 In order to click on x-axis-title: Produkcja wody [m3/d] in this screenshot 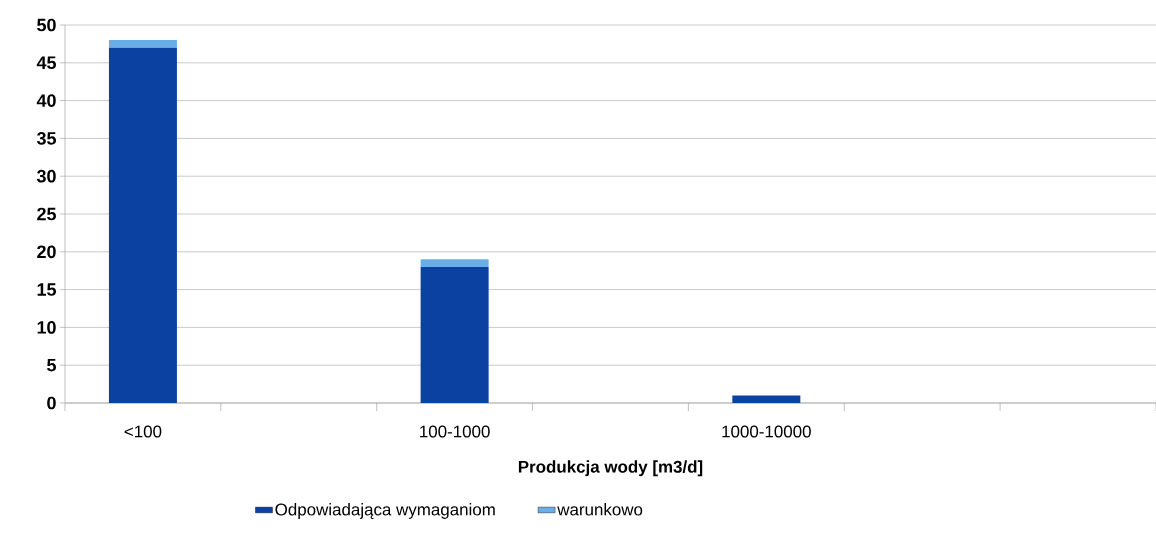, I will do `click(610, 468)`.